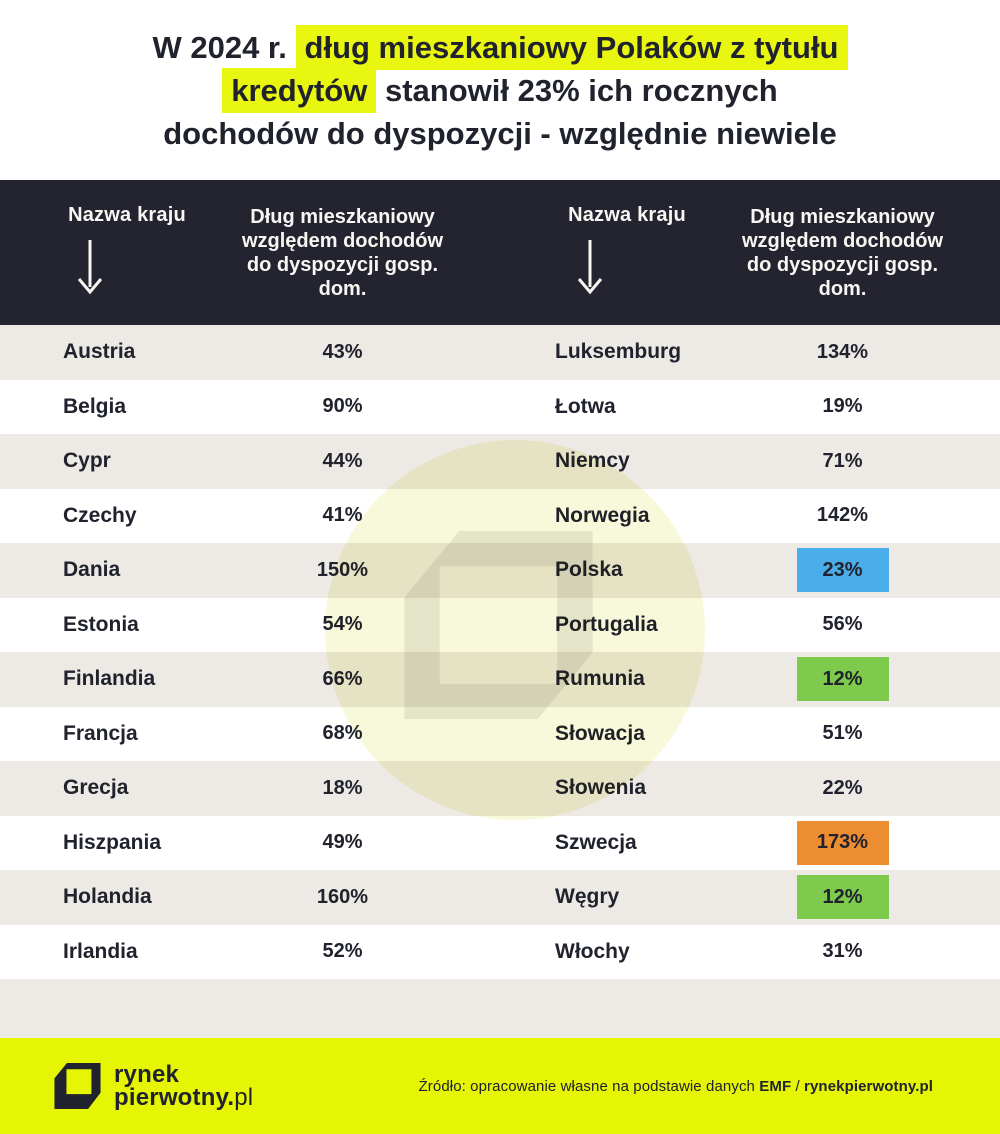 This screenshot has width=1000, height=1134. I want to click on title-highlighted-text: kredytów, so click(299, 90).